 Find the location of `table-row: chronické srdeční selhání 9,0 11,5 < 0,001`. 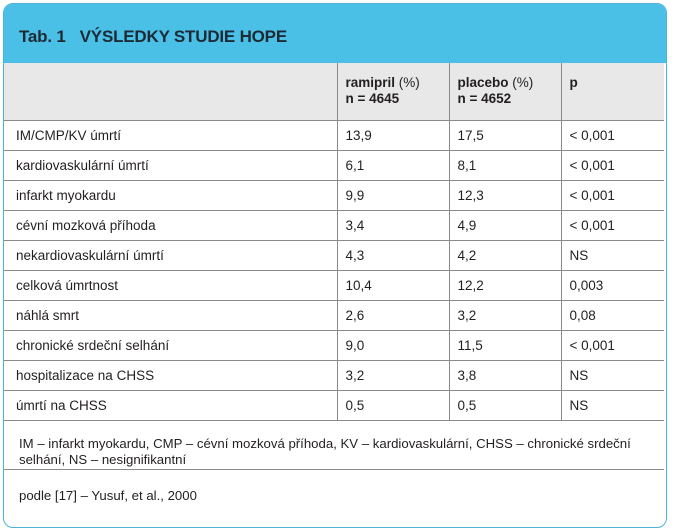

table-row: chronické srdeční selhání 9,0 11,5 < 0,001 is located at coordinates (334, 345).